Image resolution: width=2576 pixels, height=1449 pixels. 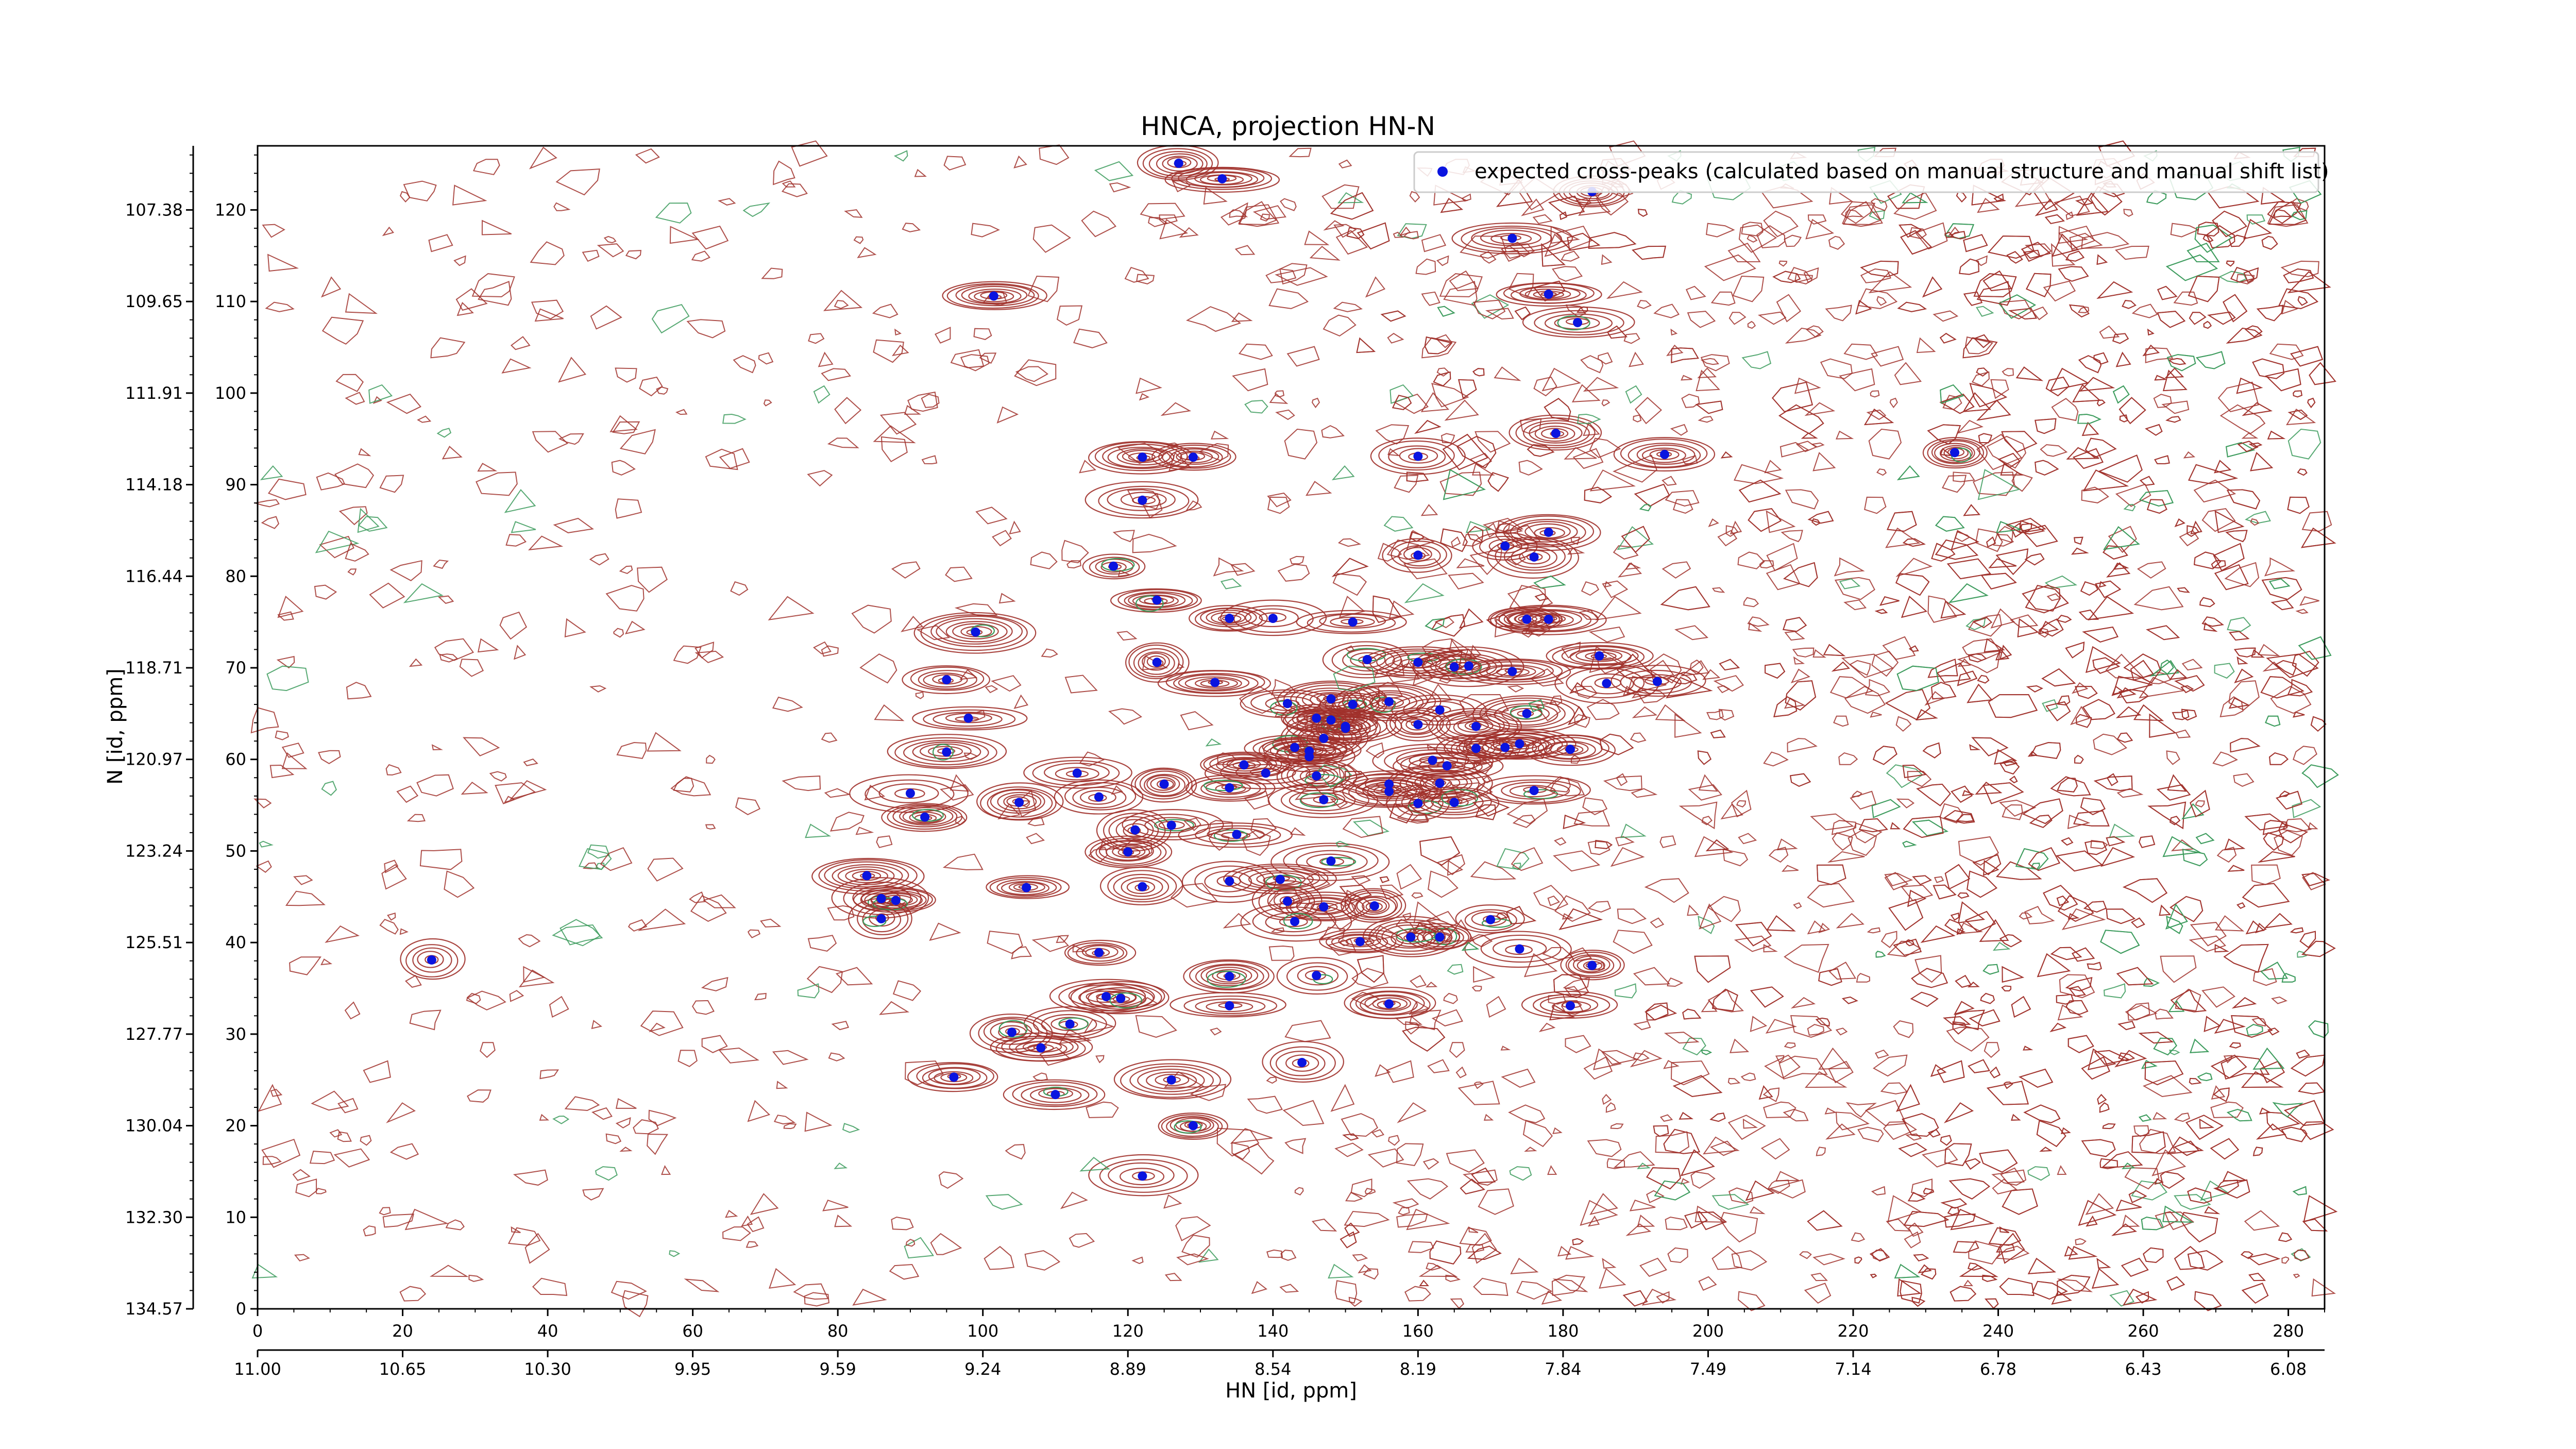 I want to click on y-ppm-tick-label: 116.44, so click(x=154, y=576).